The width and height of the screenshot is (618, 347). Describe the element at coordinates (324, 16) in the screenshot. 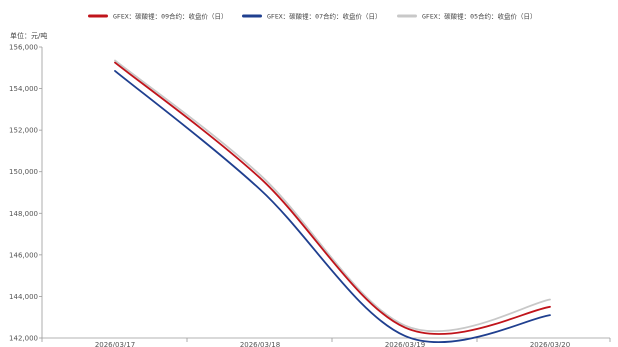

I see `legend-label: GFEX：碳酸锂：07合约：收盘价（日）` at that location.